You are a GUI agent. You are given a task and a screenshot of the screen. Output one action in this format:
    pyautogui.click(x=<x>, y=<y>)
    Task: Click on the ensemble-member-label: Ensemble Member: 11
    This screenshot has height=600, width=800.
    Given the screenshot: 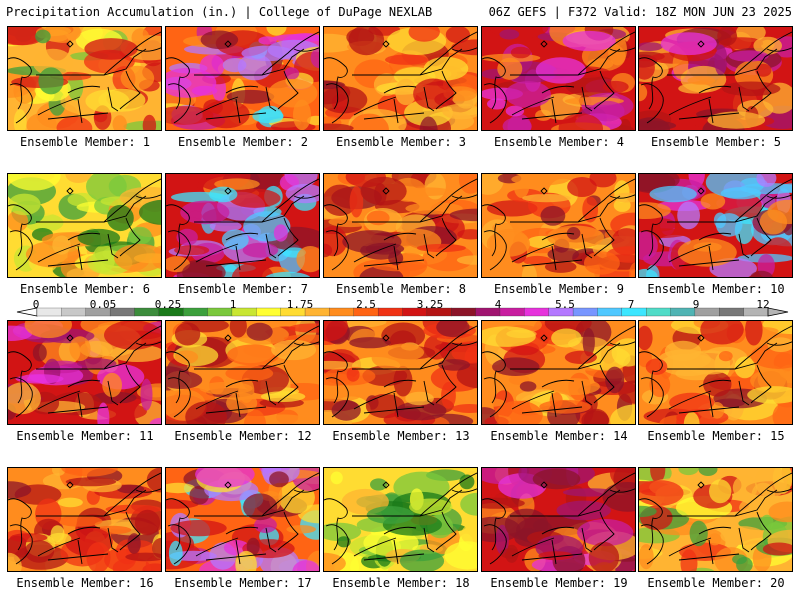 What is the action you would take?
    pyautogui.click(x=85, y=436)
    